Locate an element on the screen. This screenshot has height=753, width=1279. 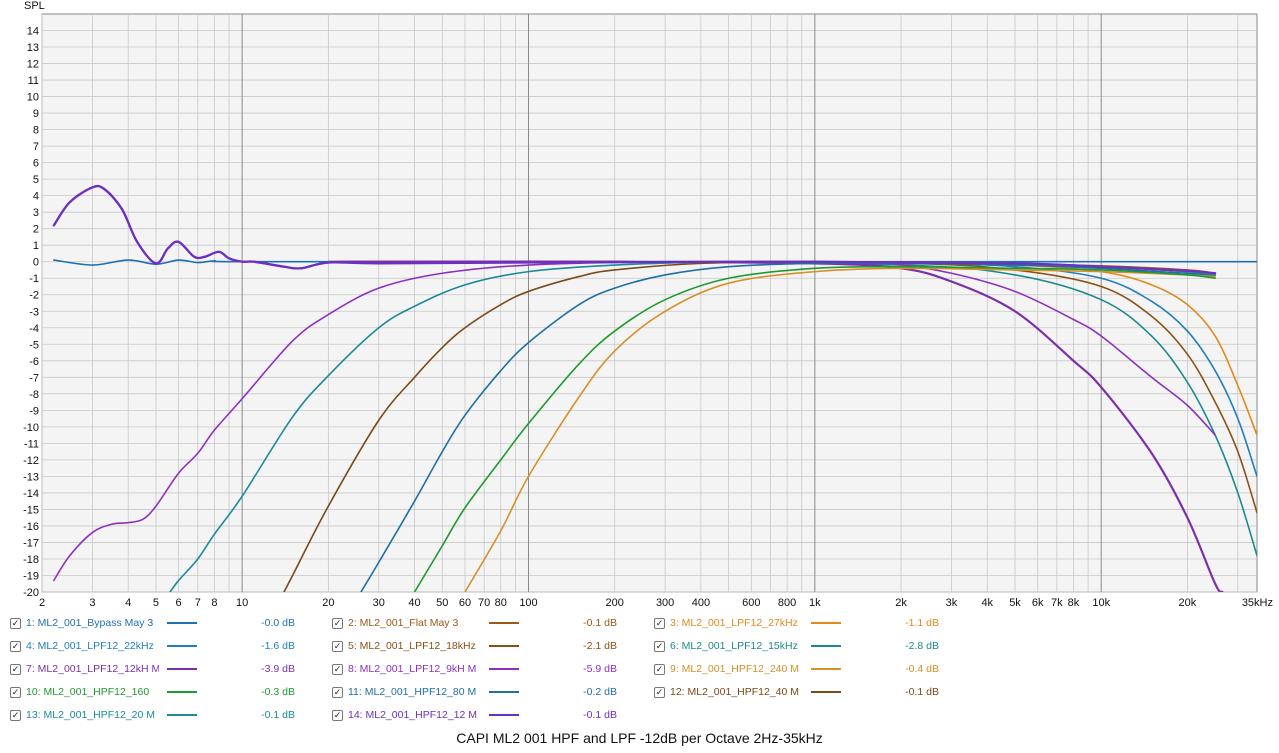
legend-series-name: 12: ML2_001_HPF12_40 M is located at coordinates (734, 692).